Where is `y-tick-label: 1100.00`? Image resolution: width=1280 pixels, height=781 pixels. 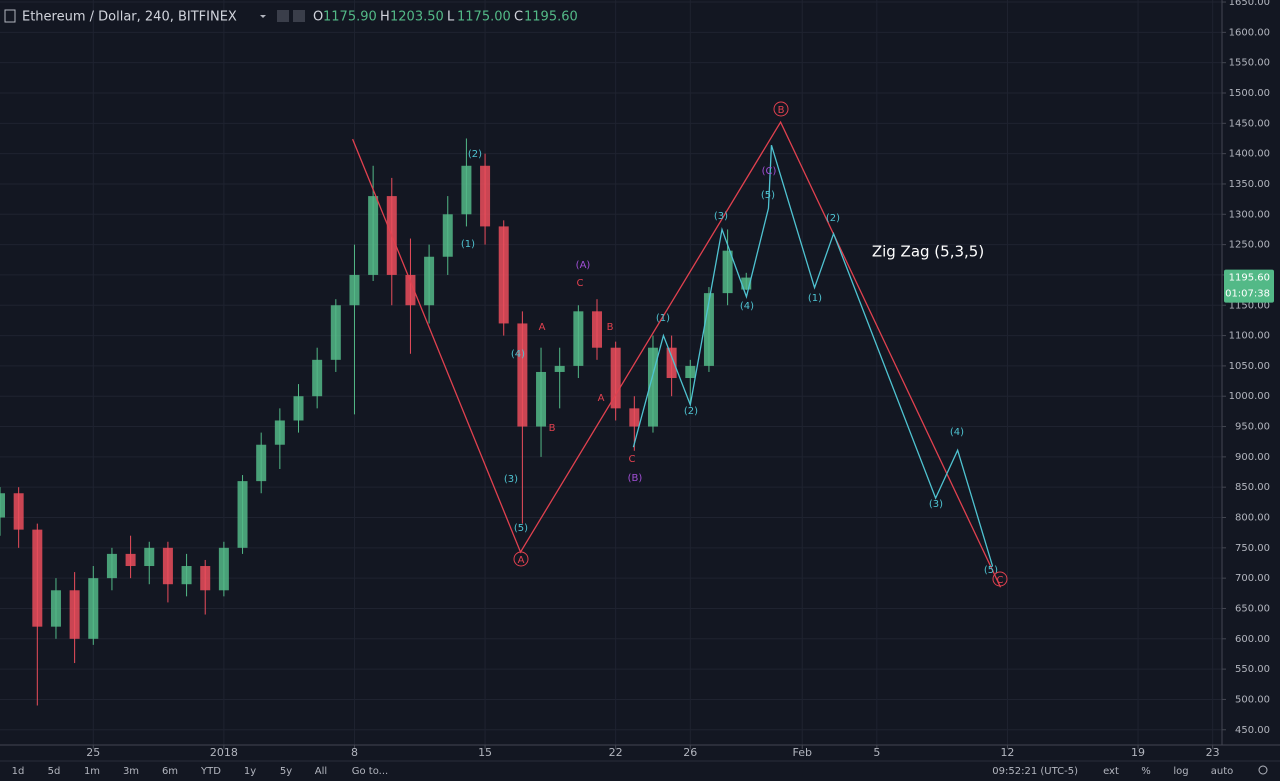 y-tick-label: 1100.00 is located at coordinates (1249, 336).